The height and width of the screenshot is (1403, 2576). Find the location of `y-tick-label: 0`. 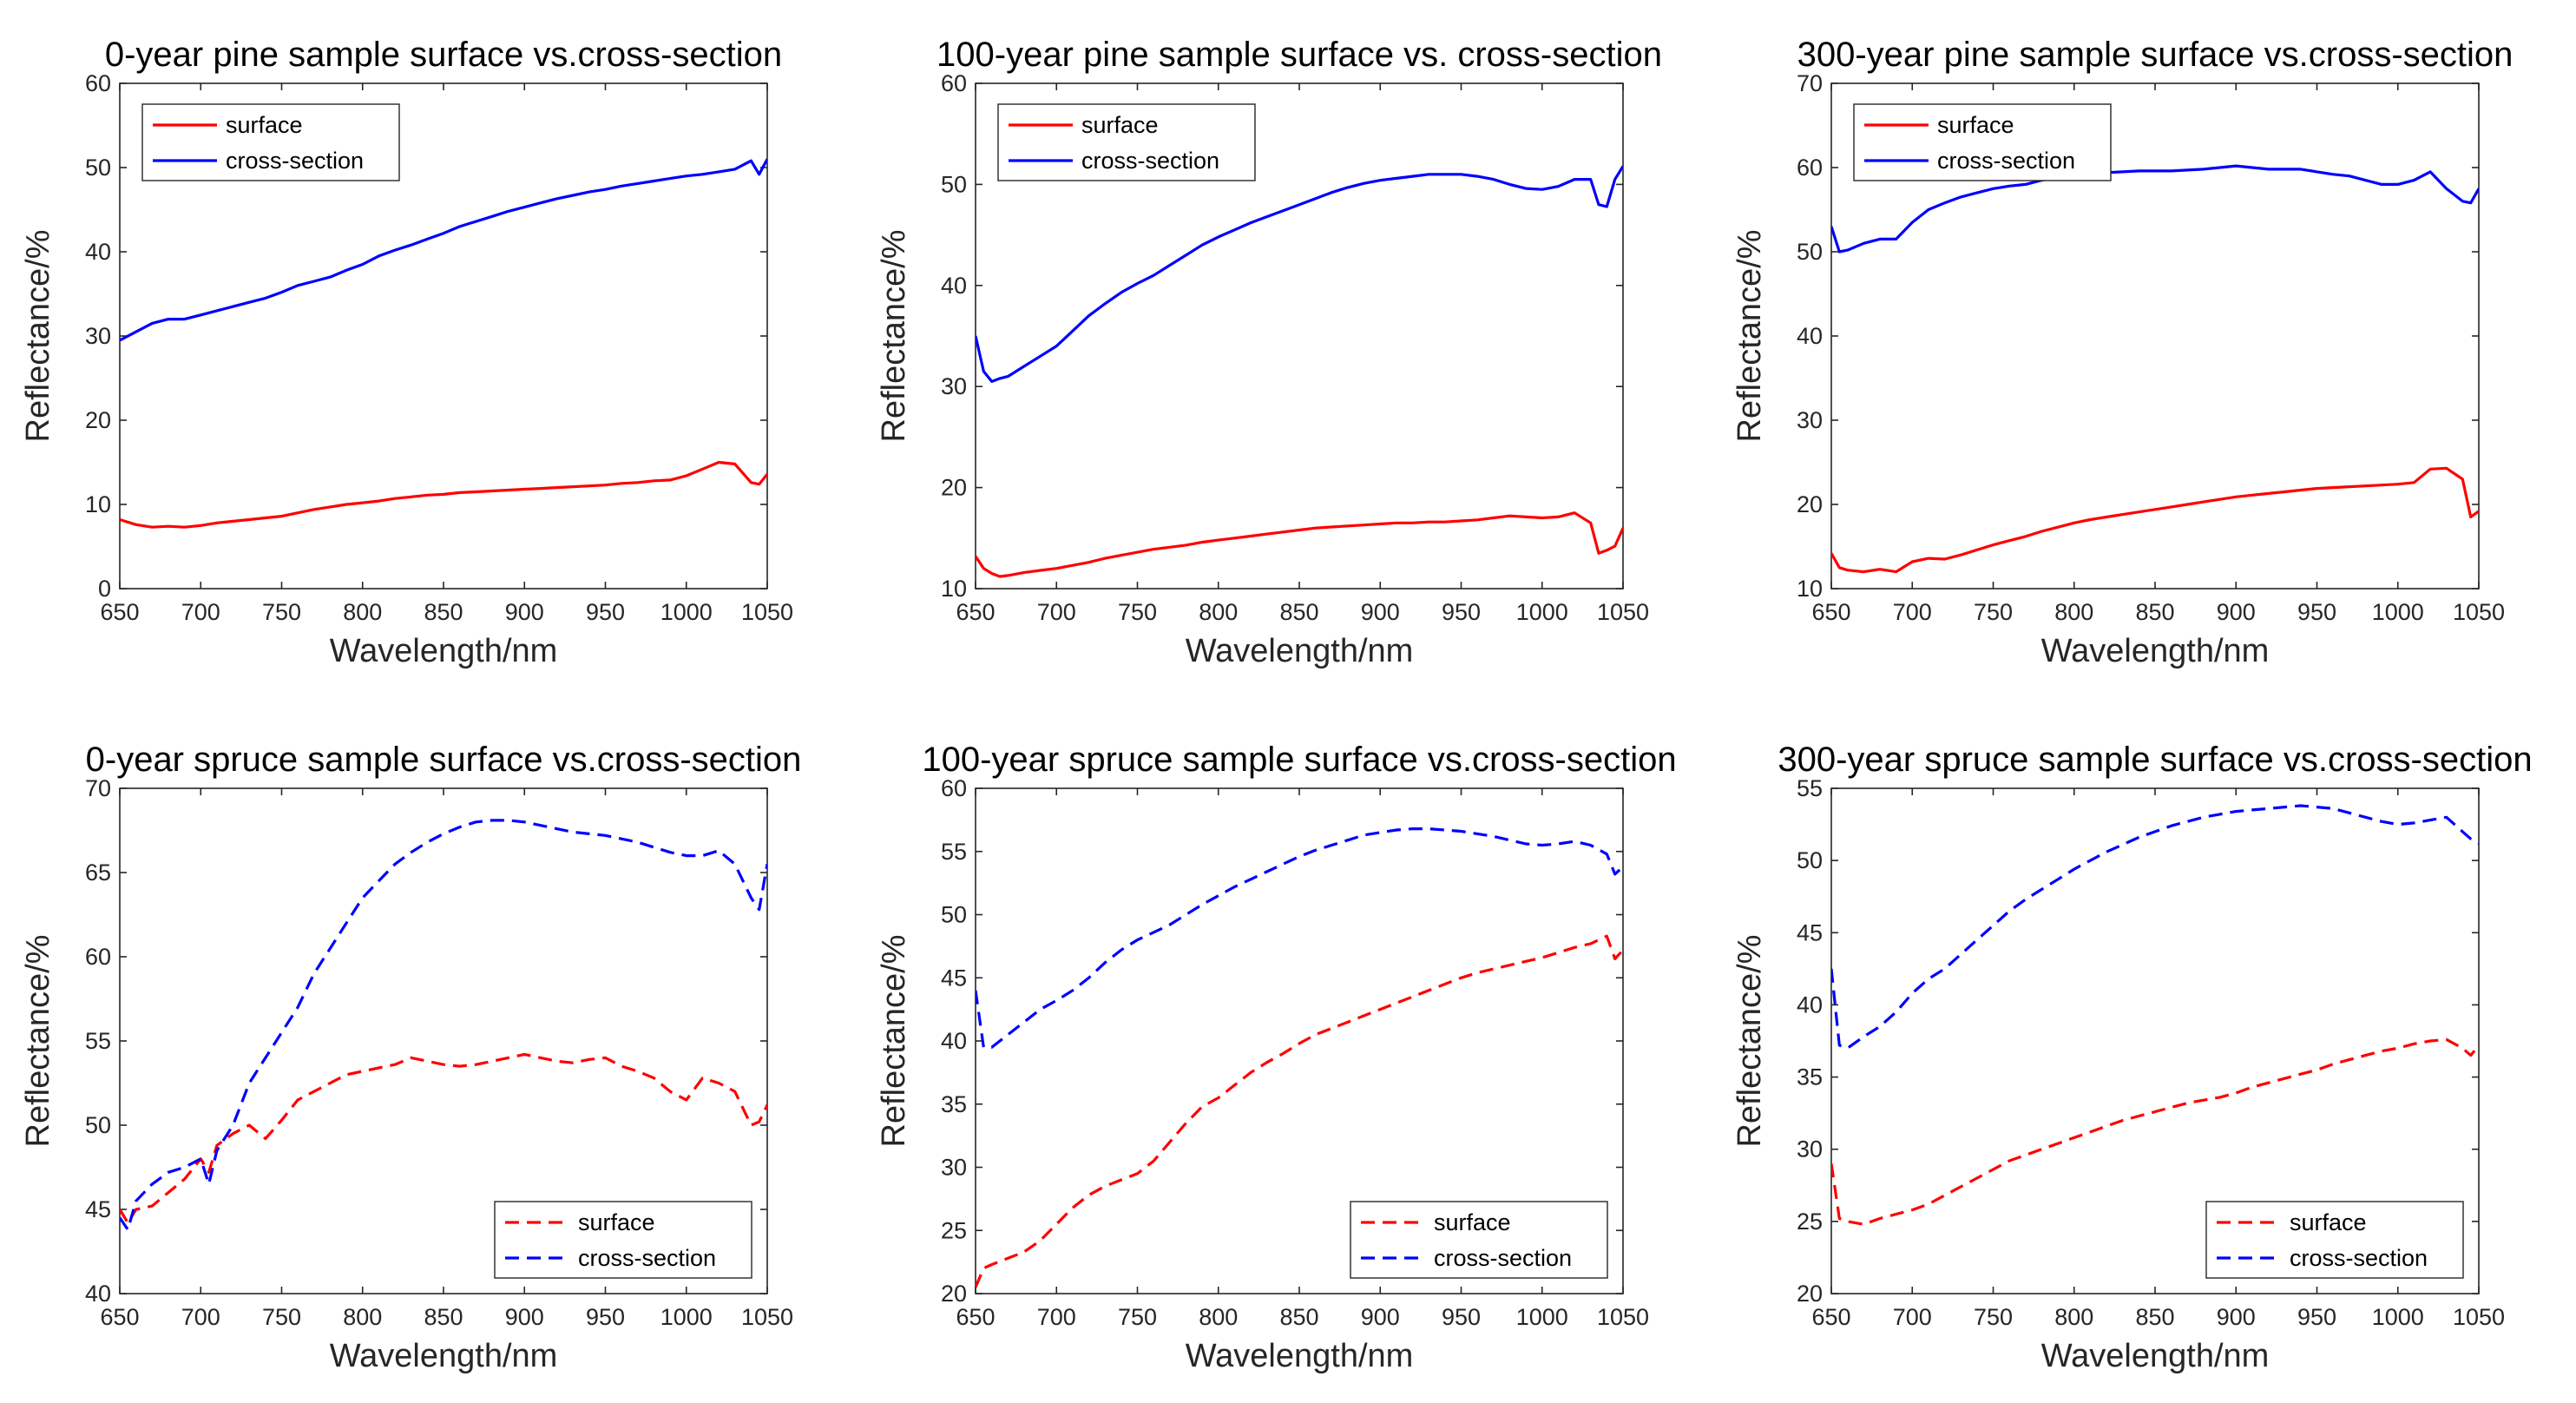

y-tick-label: 0 is located at coordinates (105, 589).